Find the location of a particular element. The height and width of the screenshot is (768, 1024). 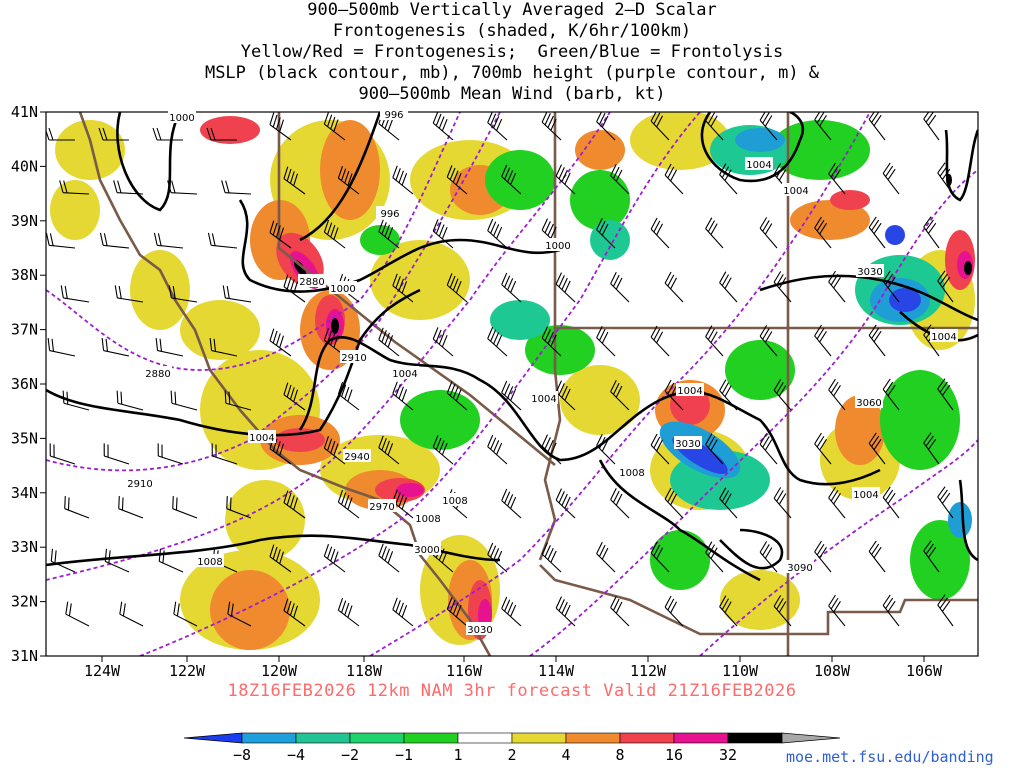

height-contour-label: 3060 is located at coordinates (869, 402).